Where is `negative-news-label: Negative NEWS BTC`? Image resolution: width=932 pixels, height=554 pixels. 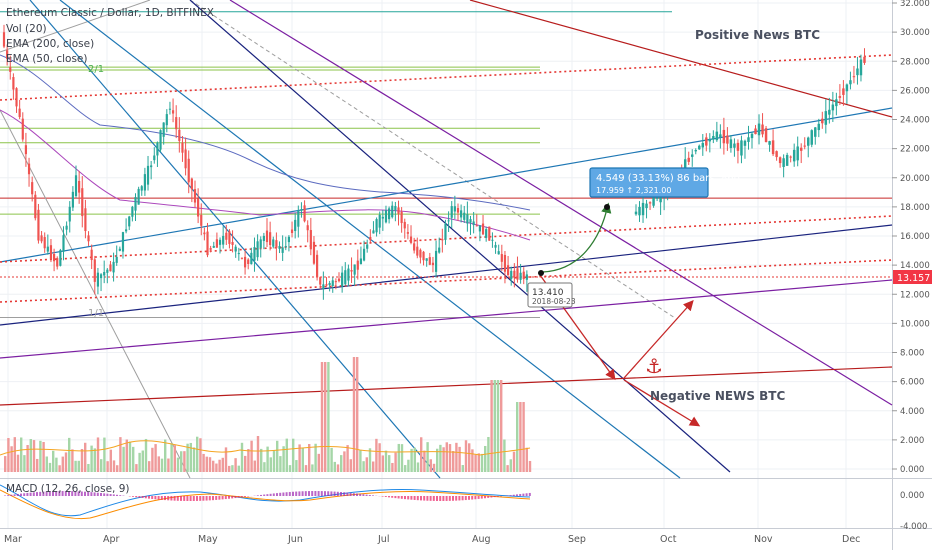
negative-news-label: Negative NEWS BTC is located at coordinates (717, 396).